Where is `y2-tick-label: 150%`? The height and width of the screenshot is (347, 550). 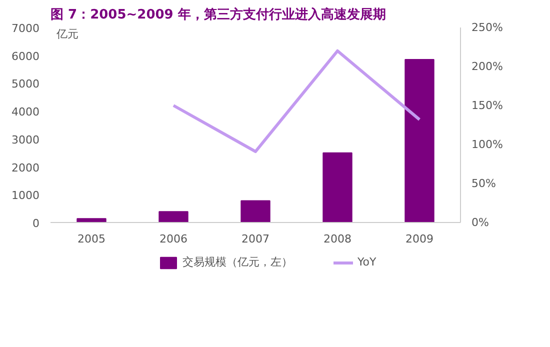
y2-tick-label: 150% is located at coordinates (487, 105).